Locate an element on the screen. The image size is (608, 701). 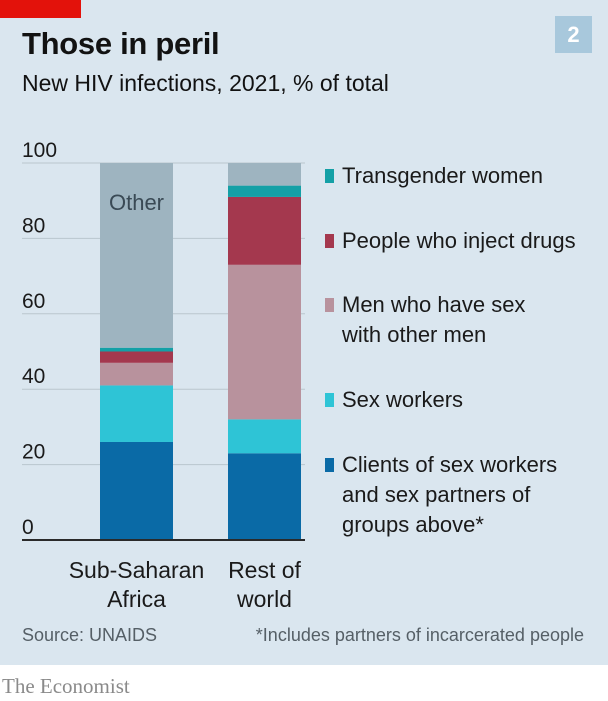
chart-number-badge: 2 is located at coordinates (573, 34).